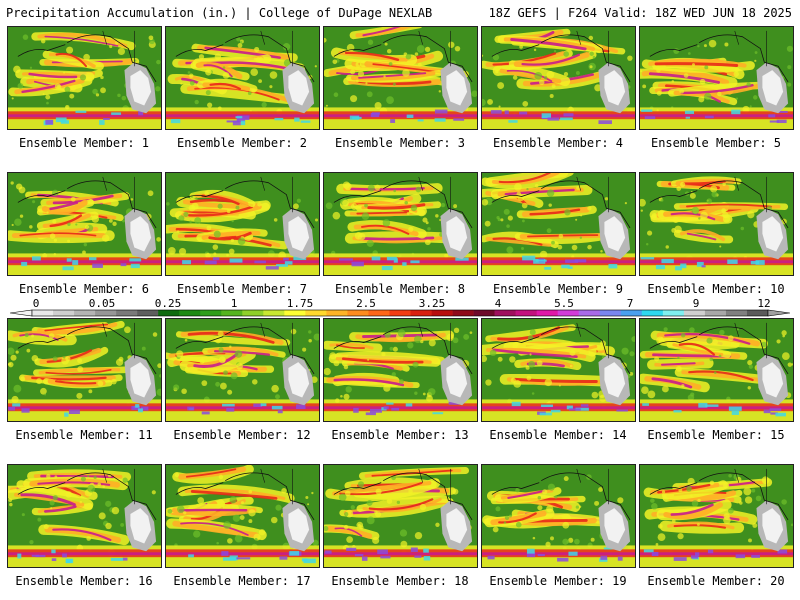 Image resolution: width=800 pixels, height=600 pixels. Describe the element at coordinates (234, 303) in the screenshot. I see `colorbar-tick-label: 1` at that location.